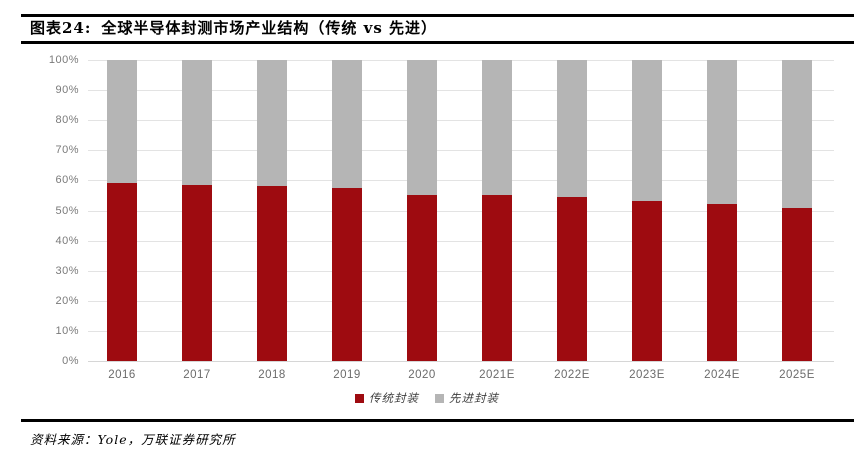  I want to click on bar-column-2018, so click(272, 210).